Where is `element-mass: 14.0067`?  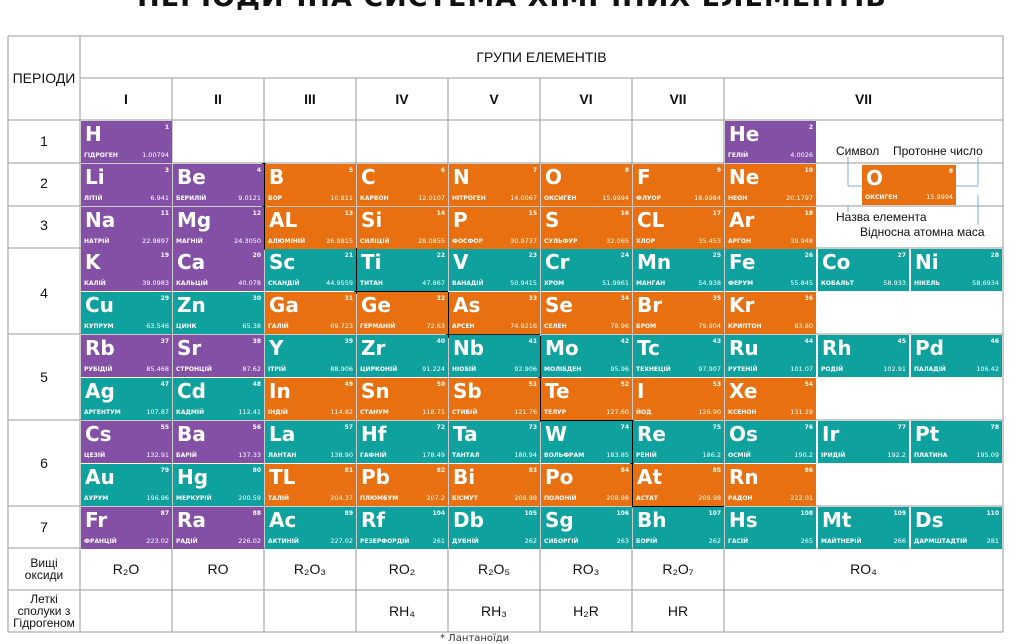
element-mass: 14.0067 is located at coordinates (523, 198).